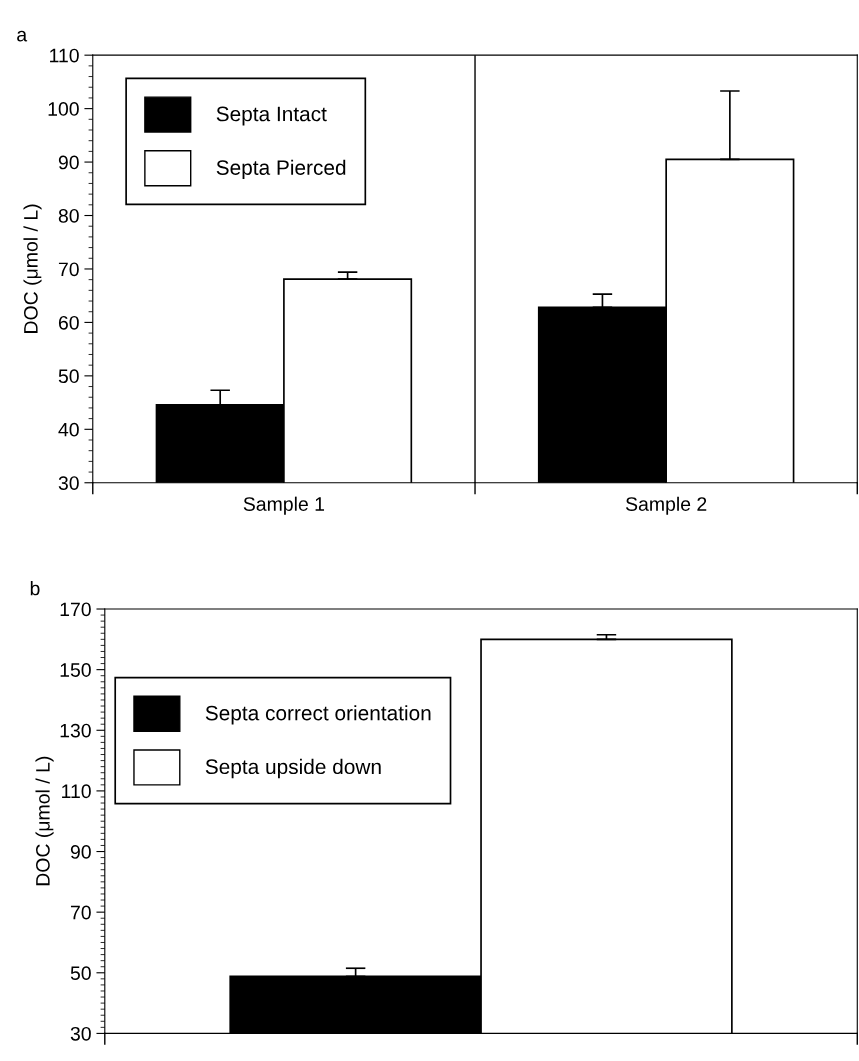 This screenshot has height=1061, width=859. What do you see at coordinates (318, 715) in the screenshot?
I see `legend-label: Septa correct orientation` at bounding box center [318, 715].